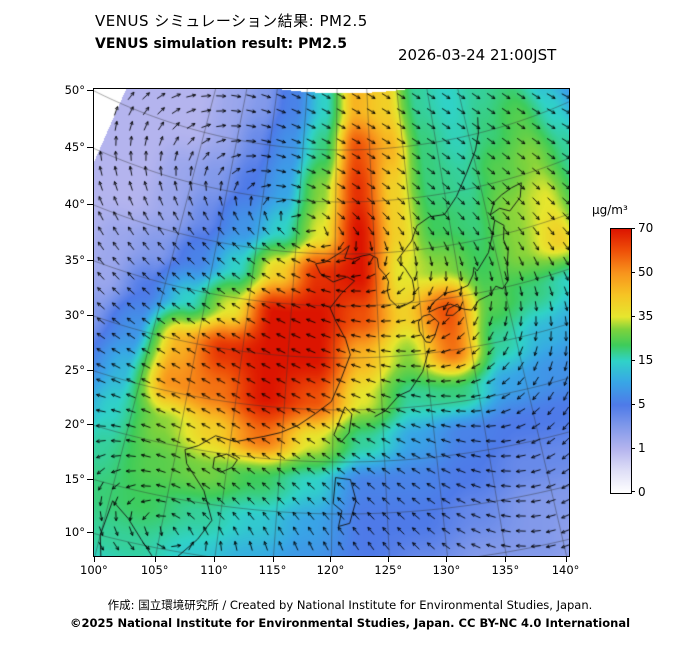 The height and width of the screenshot is (649, 700). Describe the element at coordinates (74, 424) in the screenshot. I see `lat-tick-label: 20°` at that location.